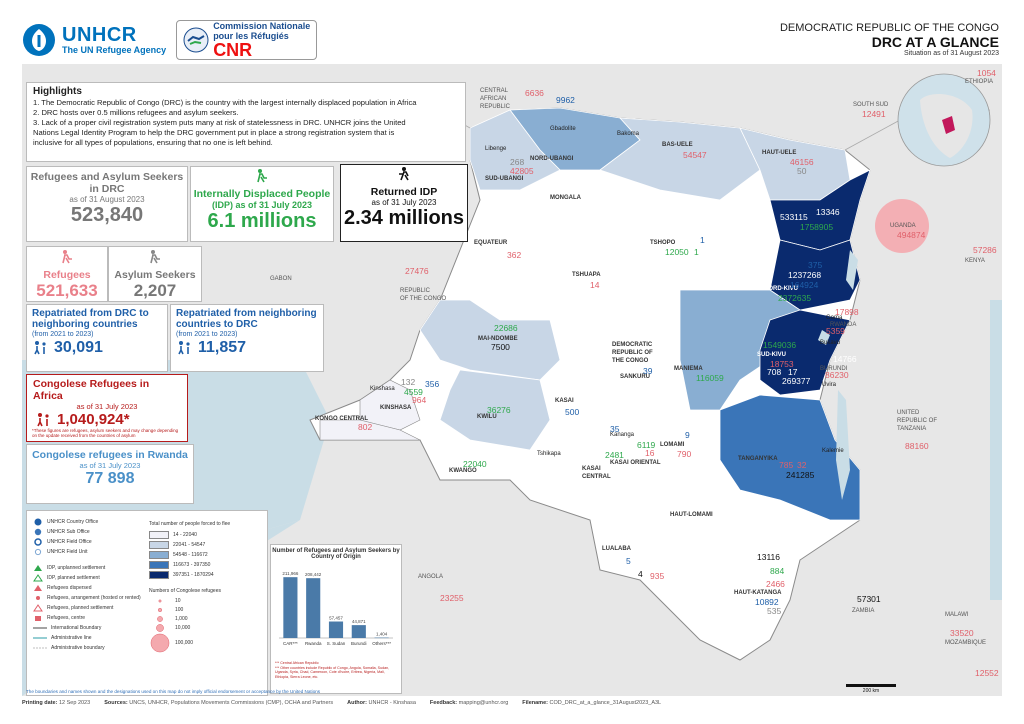 Image resolution: width=1024 pixels, height=724 pixels. Describe the element at coordinates (804, 285) in the screenshot. I see `figure-label: 164924` at that location.